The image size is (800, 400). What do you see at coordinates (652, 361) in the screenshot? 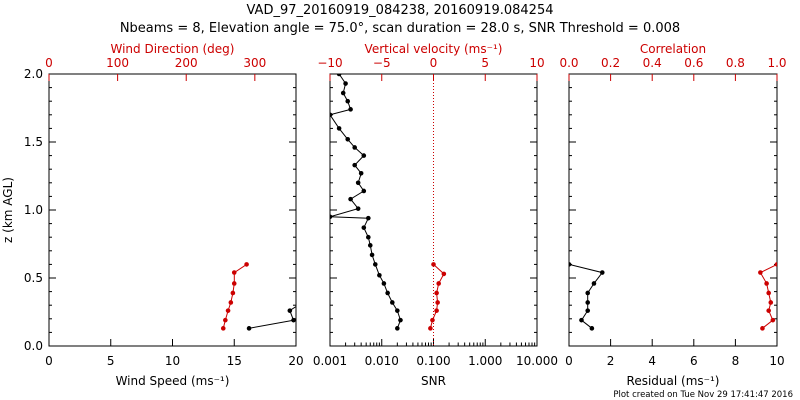
I see `bottom-tick-label: 4` at bounding box center [652, 361].